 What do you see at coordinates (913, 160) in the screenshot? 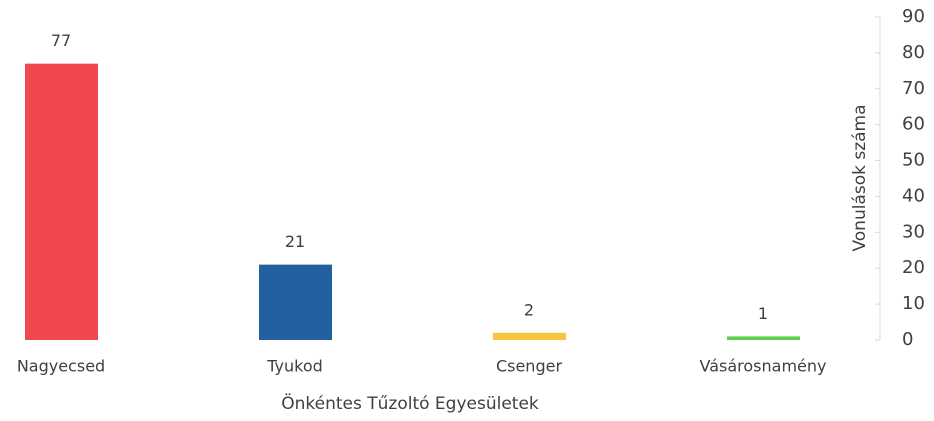
I see `y-tick-label: 50` at bounding box center [913, 160].